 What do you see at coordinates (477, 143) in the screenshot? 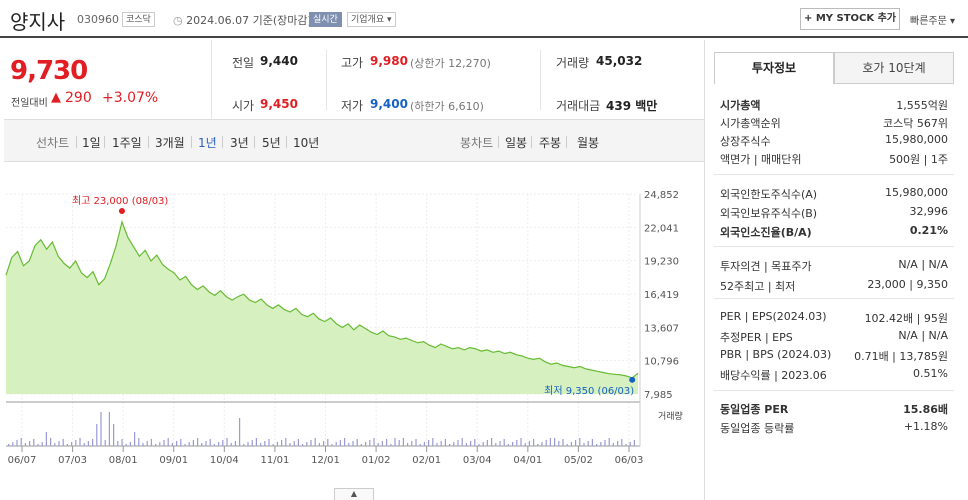
I see `candle-chart-label: 봉차트` at bounding box center [477, 143].